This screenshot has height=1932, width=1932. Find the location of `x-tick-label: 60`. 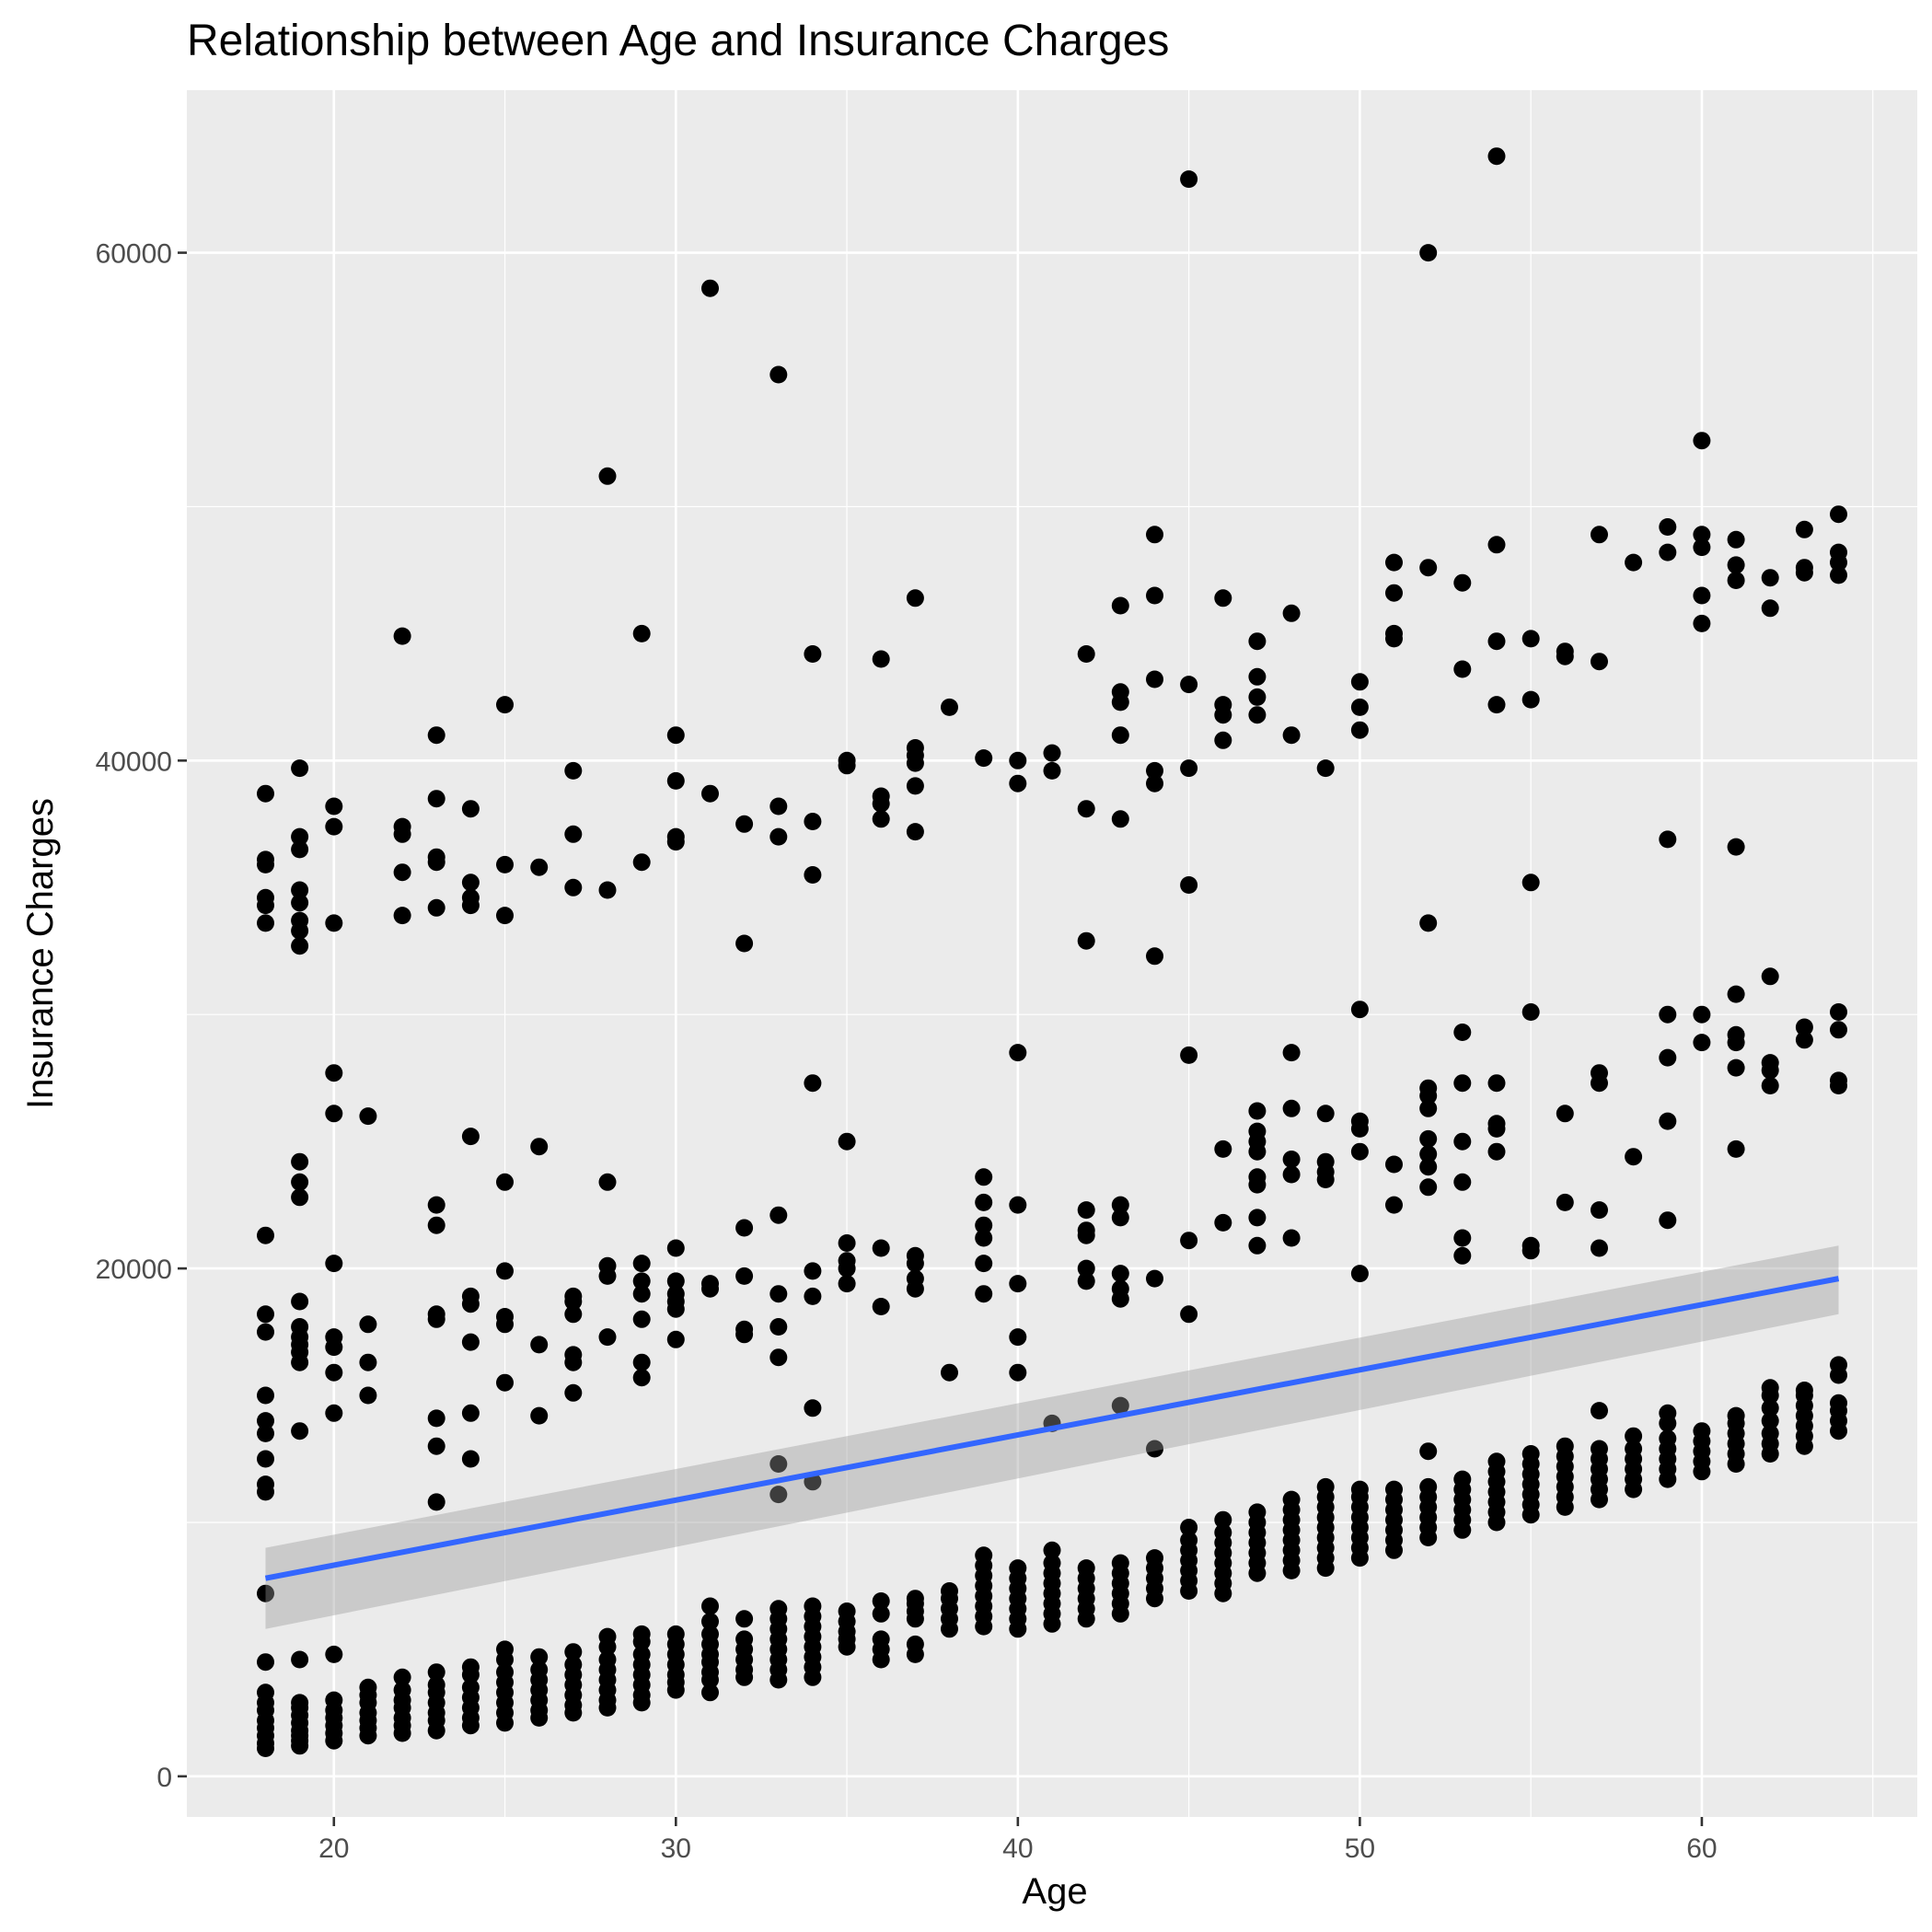

x-tick-label: 60 is located at coordinates (1702, 1849).